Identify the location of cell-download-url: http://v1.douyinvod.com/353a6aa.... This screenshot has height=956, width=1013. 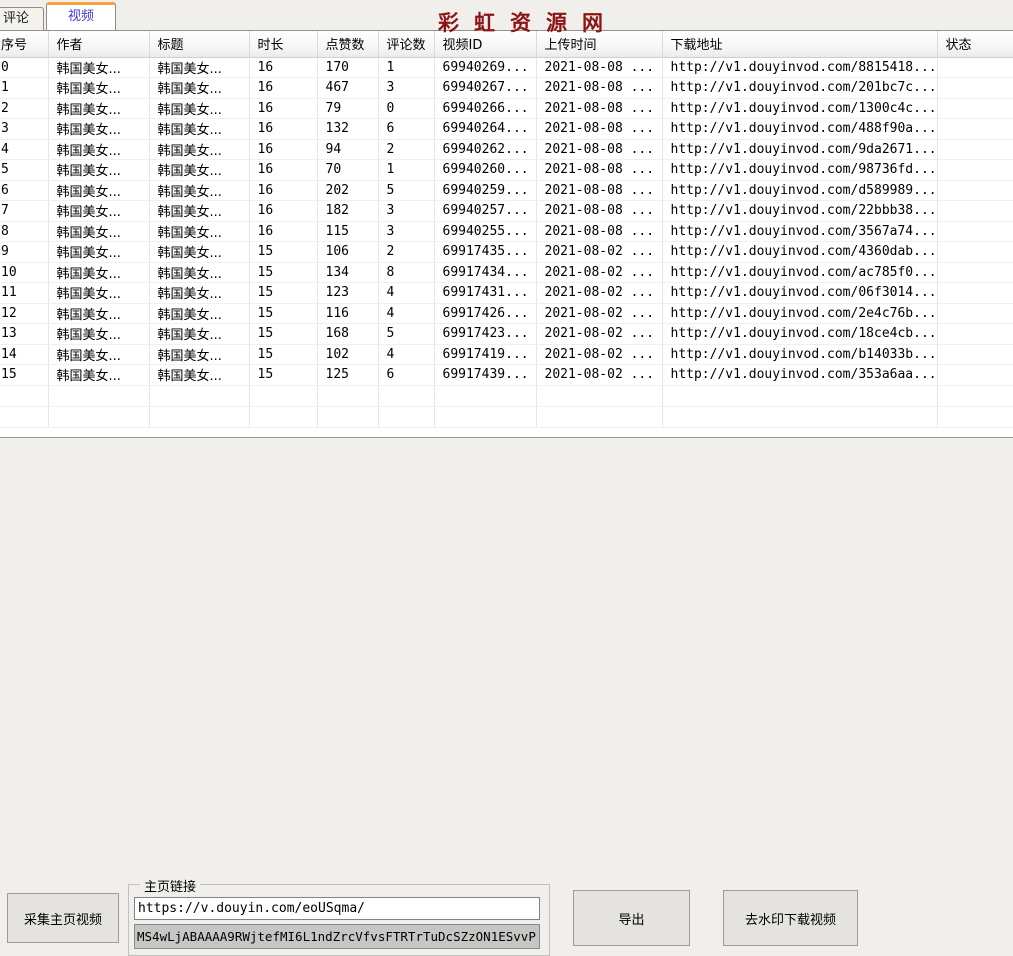
(800, 375).